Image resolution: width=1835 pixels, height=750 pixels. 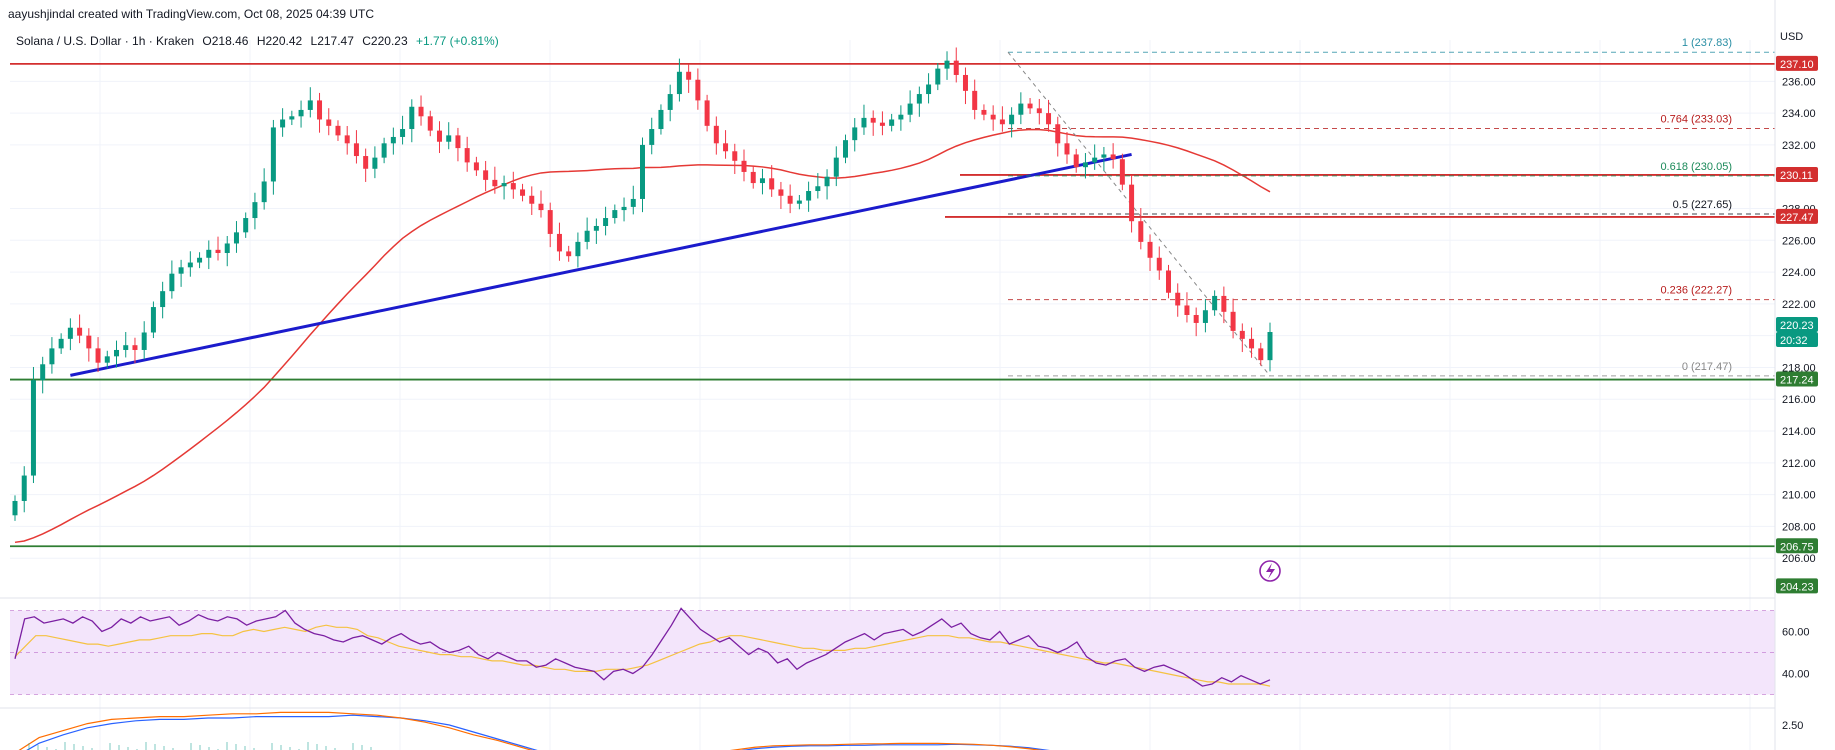 I want to click on price-tick-label: 208.00, so click(x=1799, y=527).